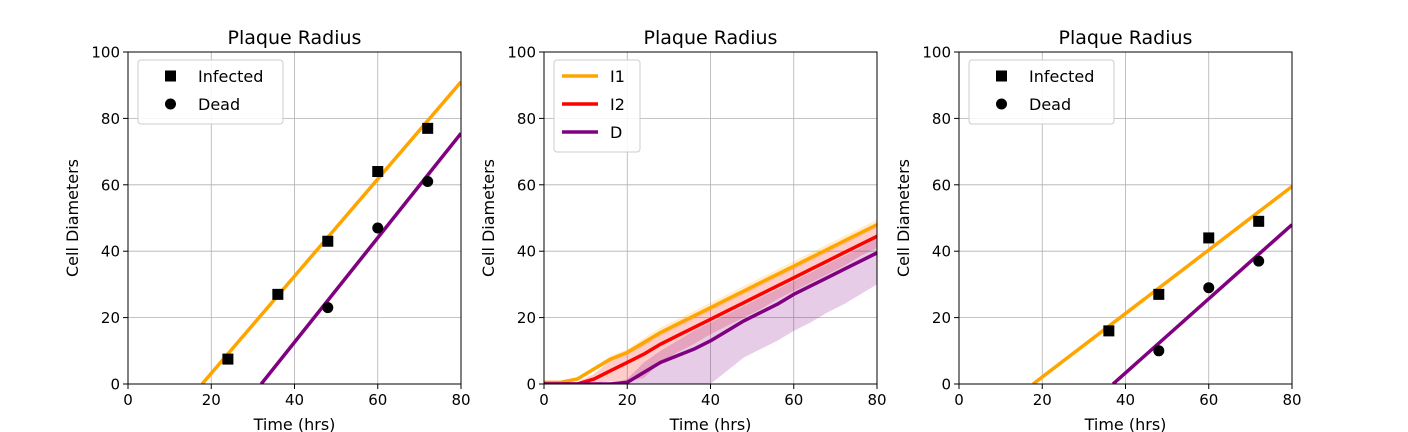  What do you see at coordinates (592, 132) in the screenshot?
I see `legend-item-d: D` at bounding box center [592, 132].